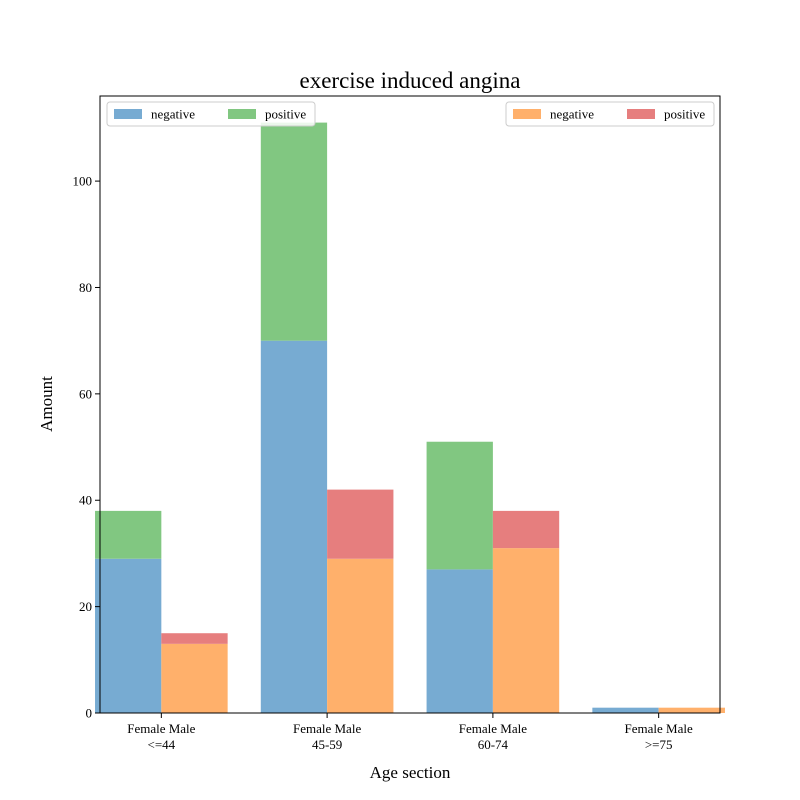 The width and height of the screenshot is (800, 800). Describe the element at coordinates (162, 744) in the screenshot. I see `x-tick-label: <=44` at that location.